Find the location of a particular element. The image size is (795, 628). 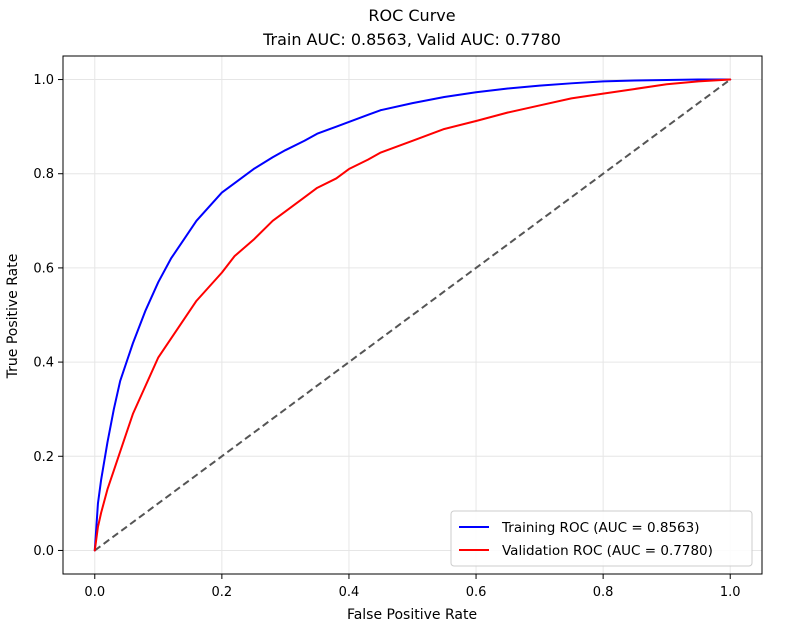

legend-label-validation: Validation ROC (AUC = 0.7780) is located at coordinates (607, 551).